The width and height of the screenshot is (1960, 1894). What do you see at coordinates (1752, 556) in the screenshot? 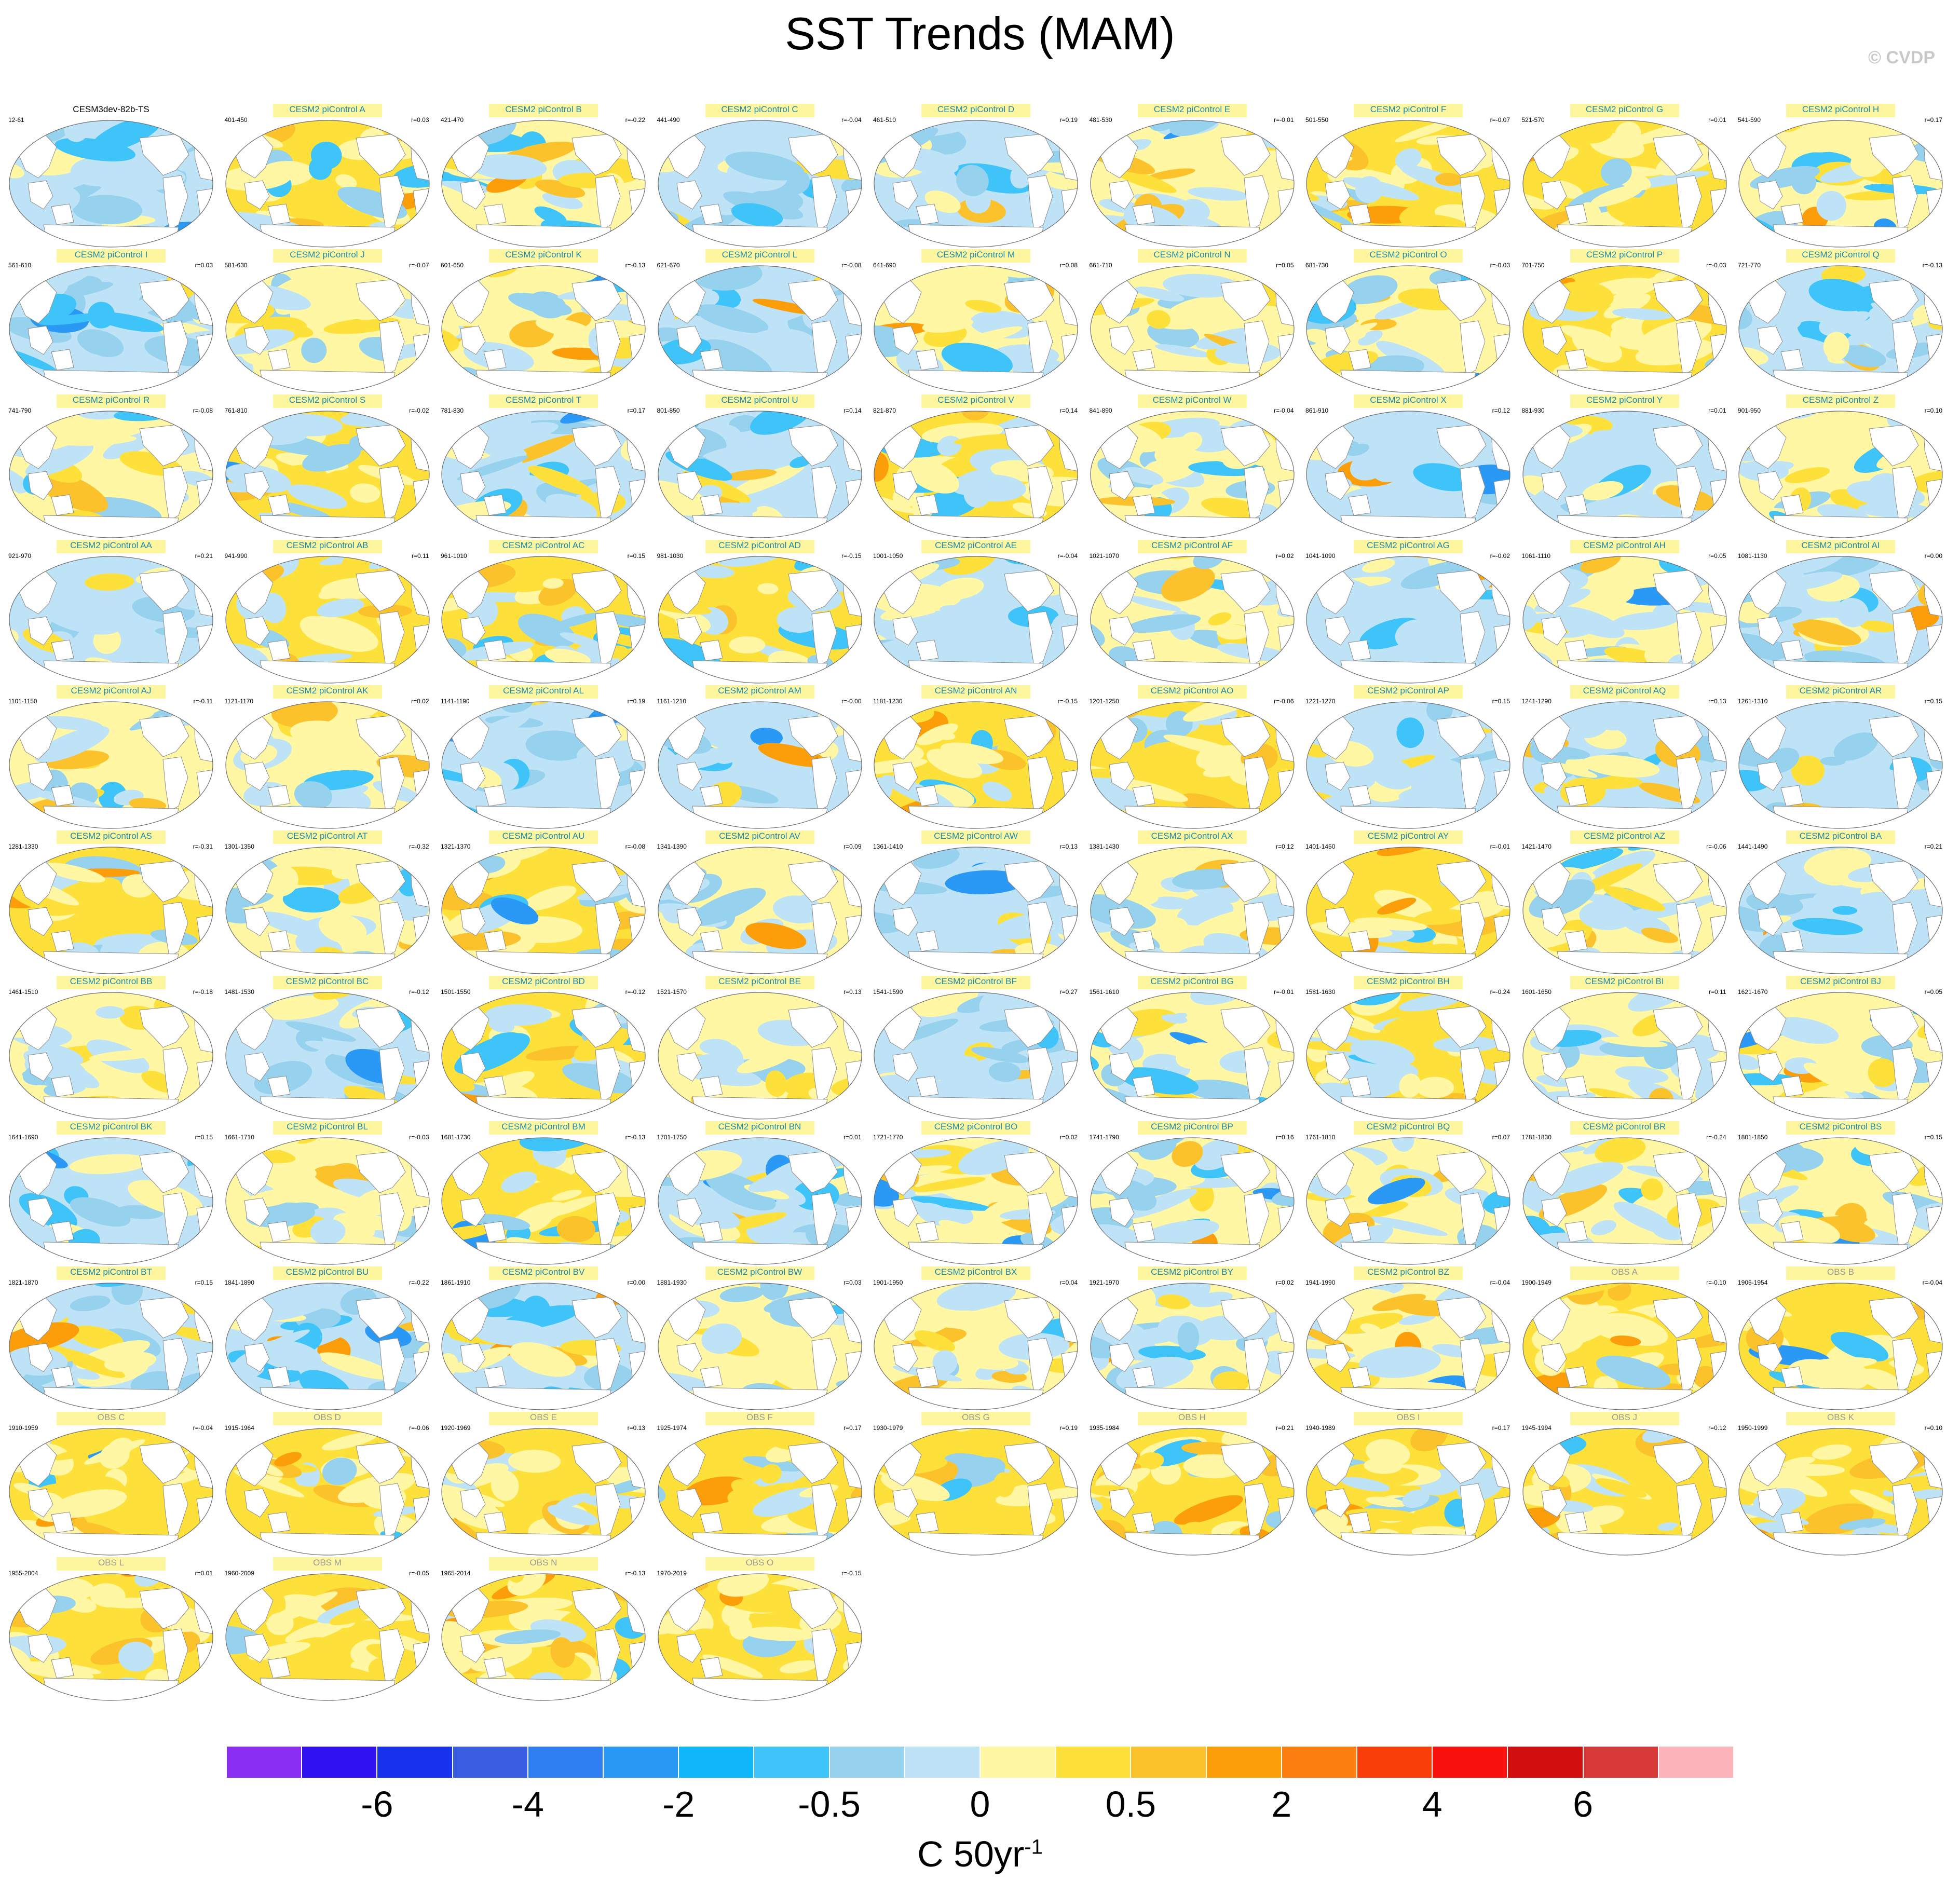
I see `panel-years: 1081-1130` at bounding box center [1752, 556].